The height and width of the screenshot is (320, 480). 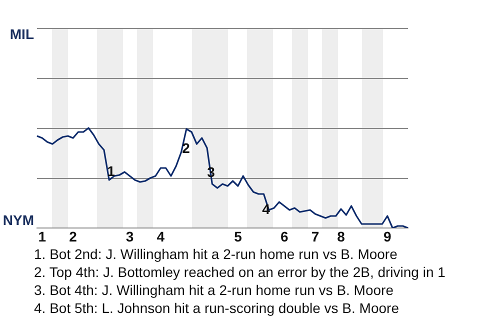 I want to click on annotation: 1, so click(x=111, y=171).